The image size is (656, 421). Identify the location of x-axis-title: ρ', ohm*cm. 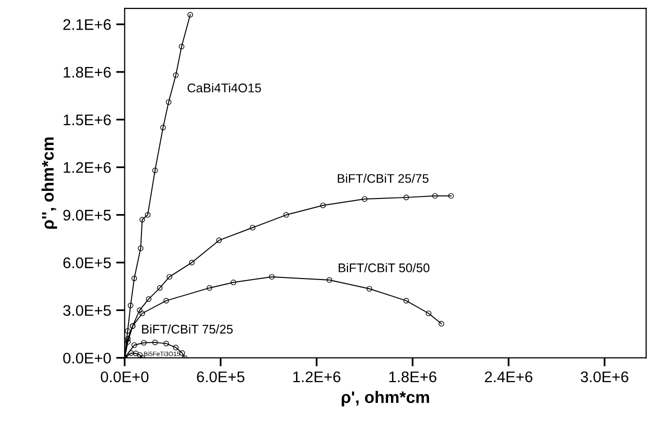
(386, 398).